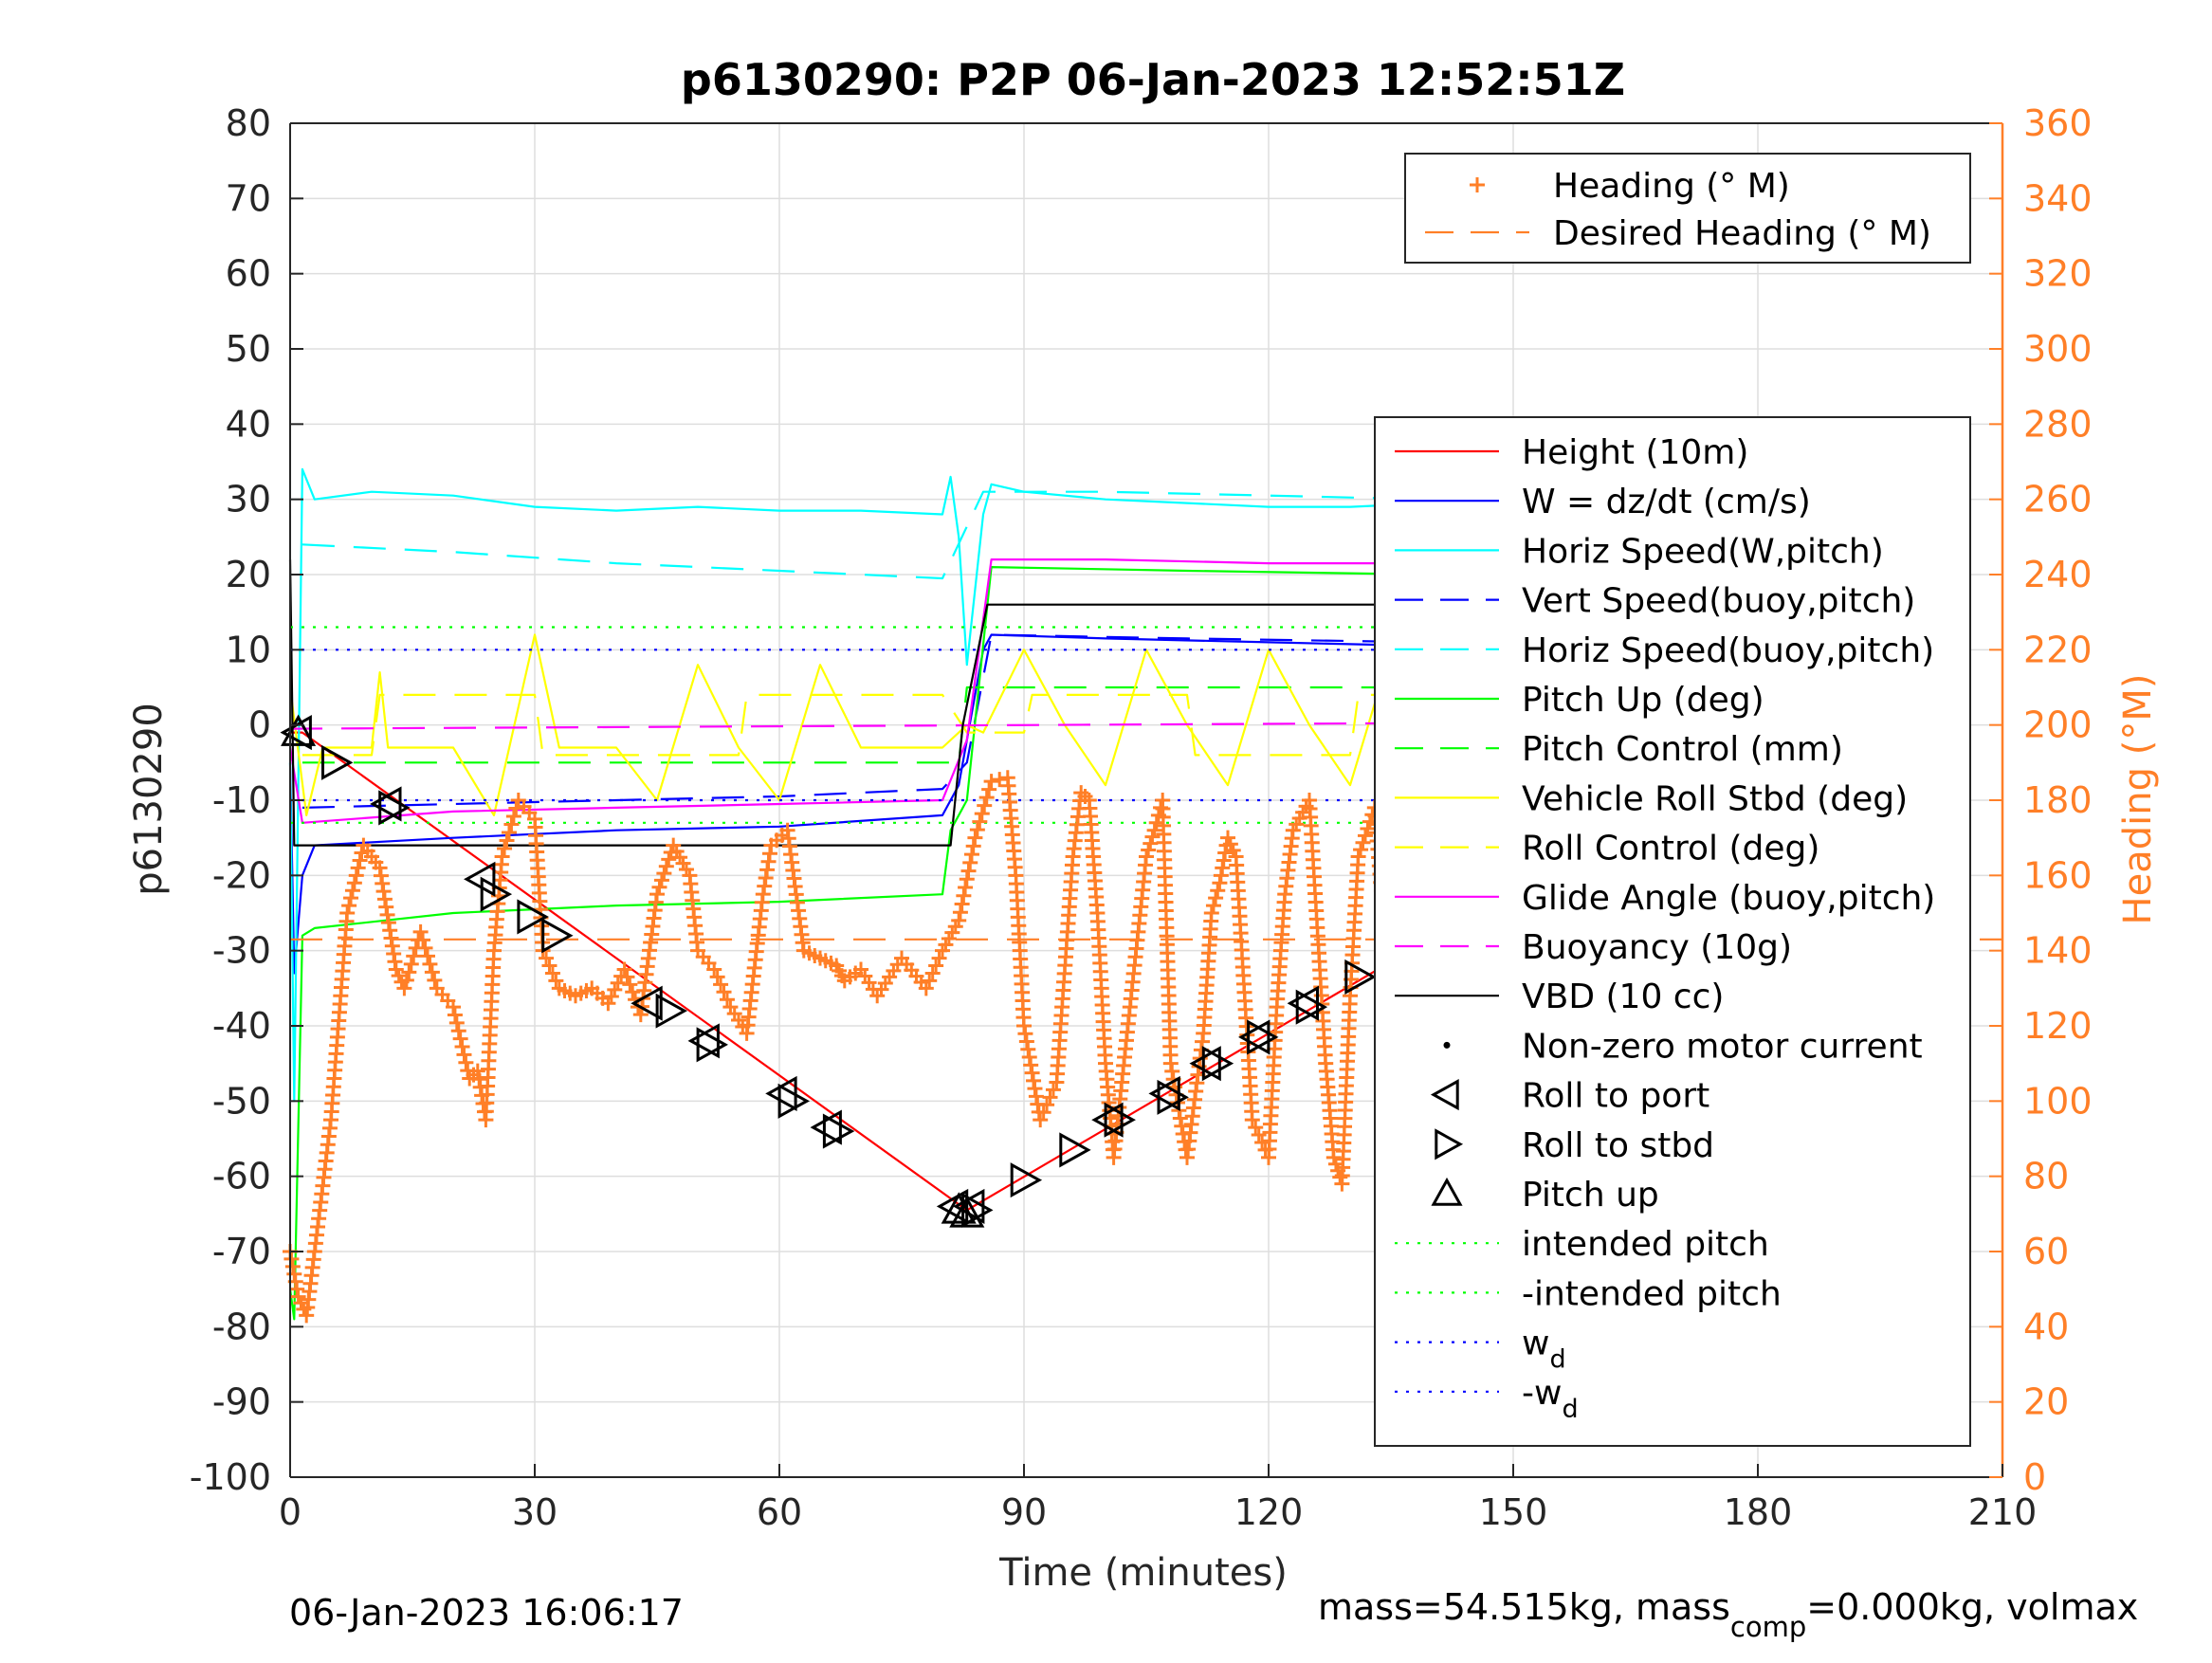 This screenshot has height=1663, width=2212. Describe the element at coordinates (1728, 650) in the screenshot. I see `legend-label: Horiz Speed(buoy,pitch)` at that location.